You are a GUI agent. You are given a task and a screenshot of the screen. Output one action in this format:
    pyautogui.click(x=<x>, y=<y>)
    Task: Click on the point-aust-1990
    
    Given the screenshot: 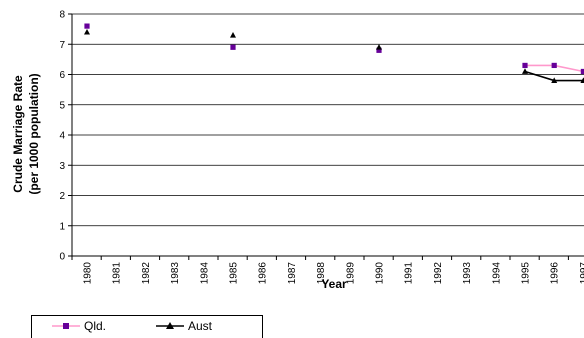 What is the action you would take?
    pyautogui.click(x=379, y=47)
    